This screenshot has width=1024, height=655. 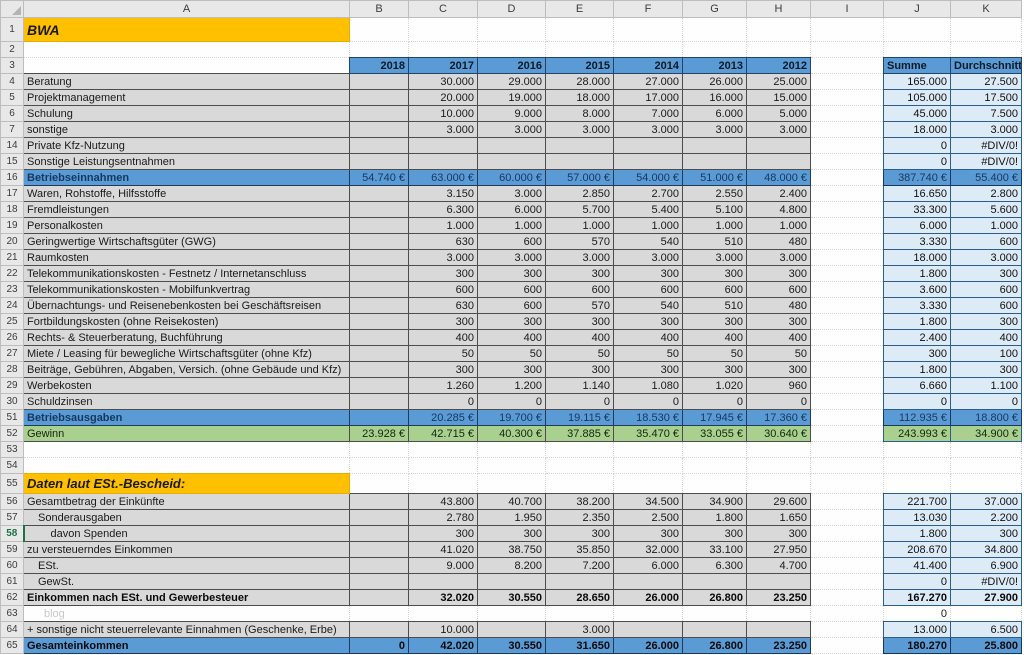 What do you see at coordinates (186, 29) in the screenshot?
I see `section-title-cell-A1: BWA` at bounding box center [186, 29].